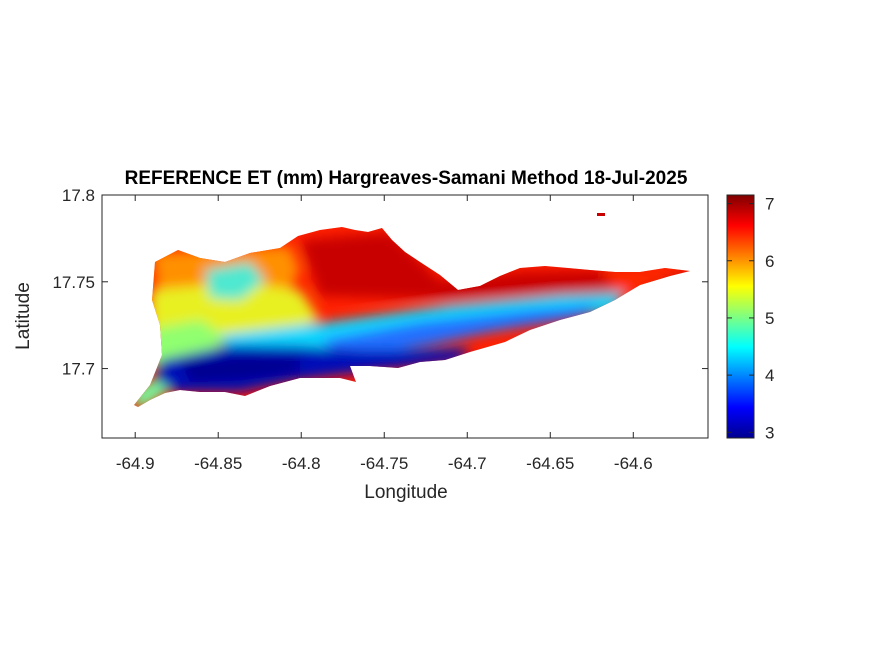 This screenshot has height=656, width=875. I want to click on colorbar-tick-label: 7, so click(769, 204).